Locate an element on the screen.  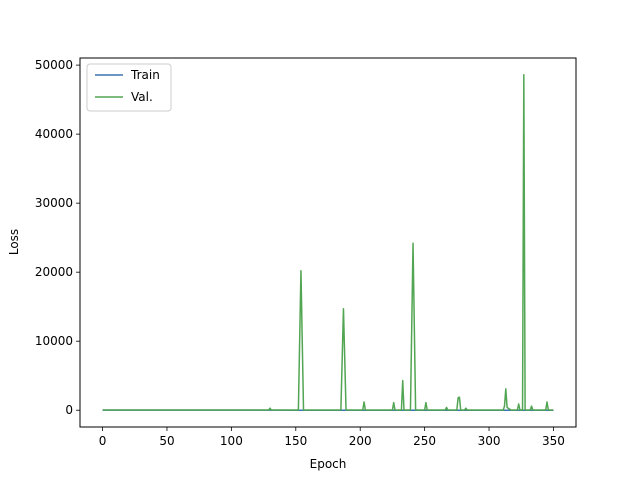
x-tick-label: 0 is located at coordinates (103, 441).